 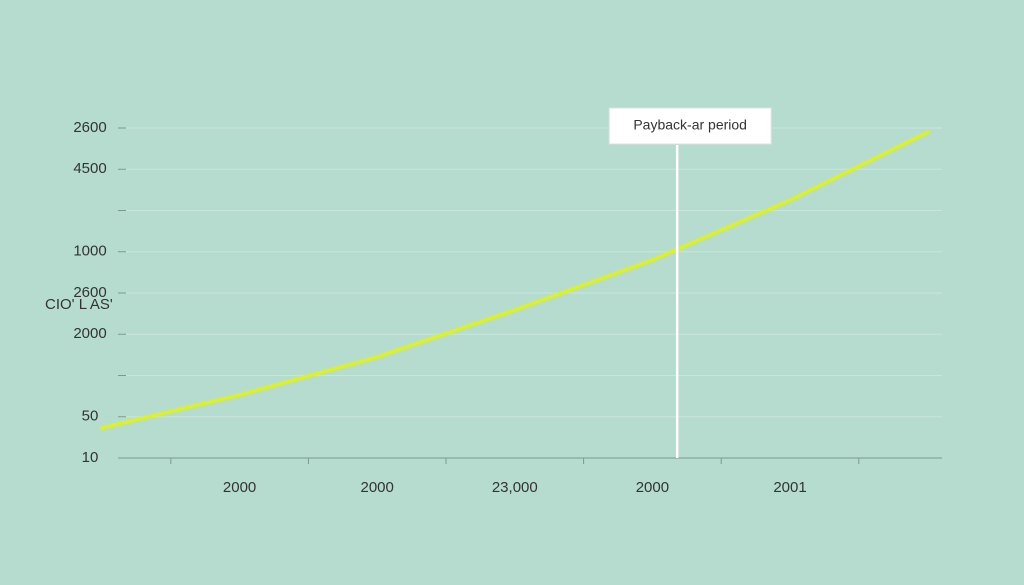 What do you see at coordinates (89, 168) in the screenshot?
I see `y-tick-label: 4500` at bounding box center [89, 168].